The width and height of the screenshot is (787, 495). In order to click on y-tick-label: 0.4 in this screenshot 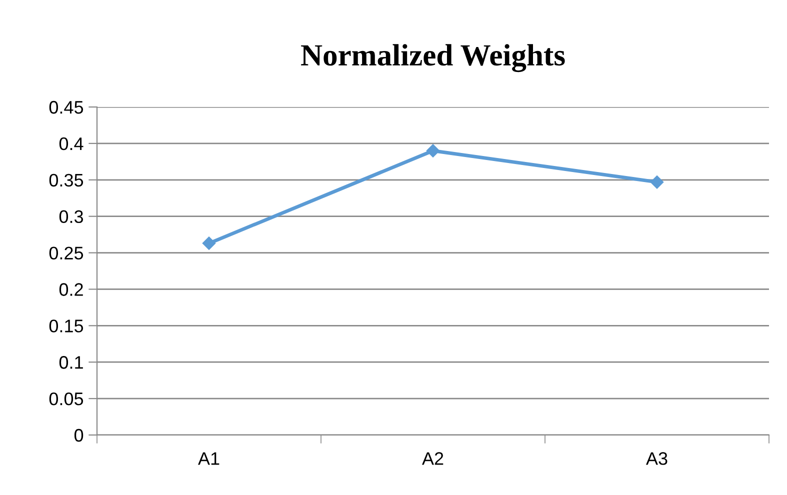, I will do `click(71, 143)`.